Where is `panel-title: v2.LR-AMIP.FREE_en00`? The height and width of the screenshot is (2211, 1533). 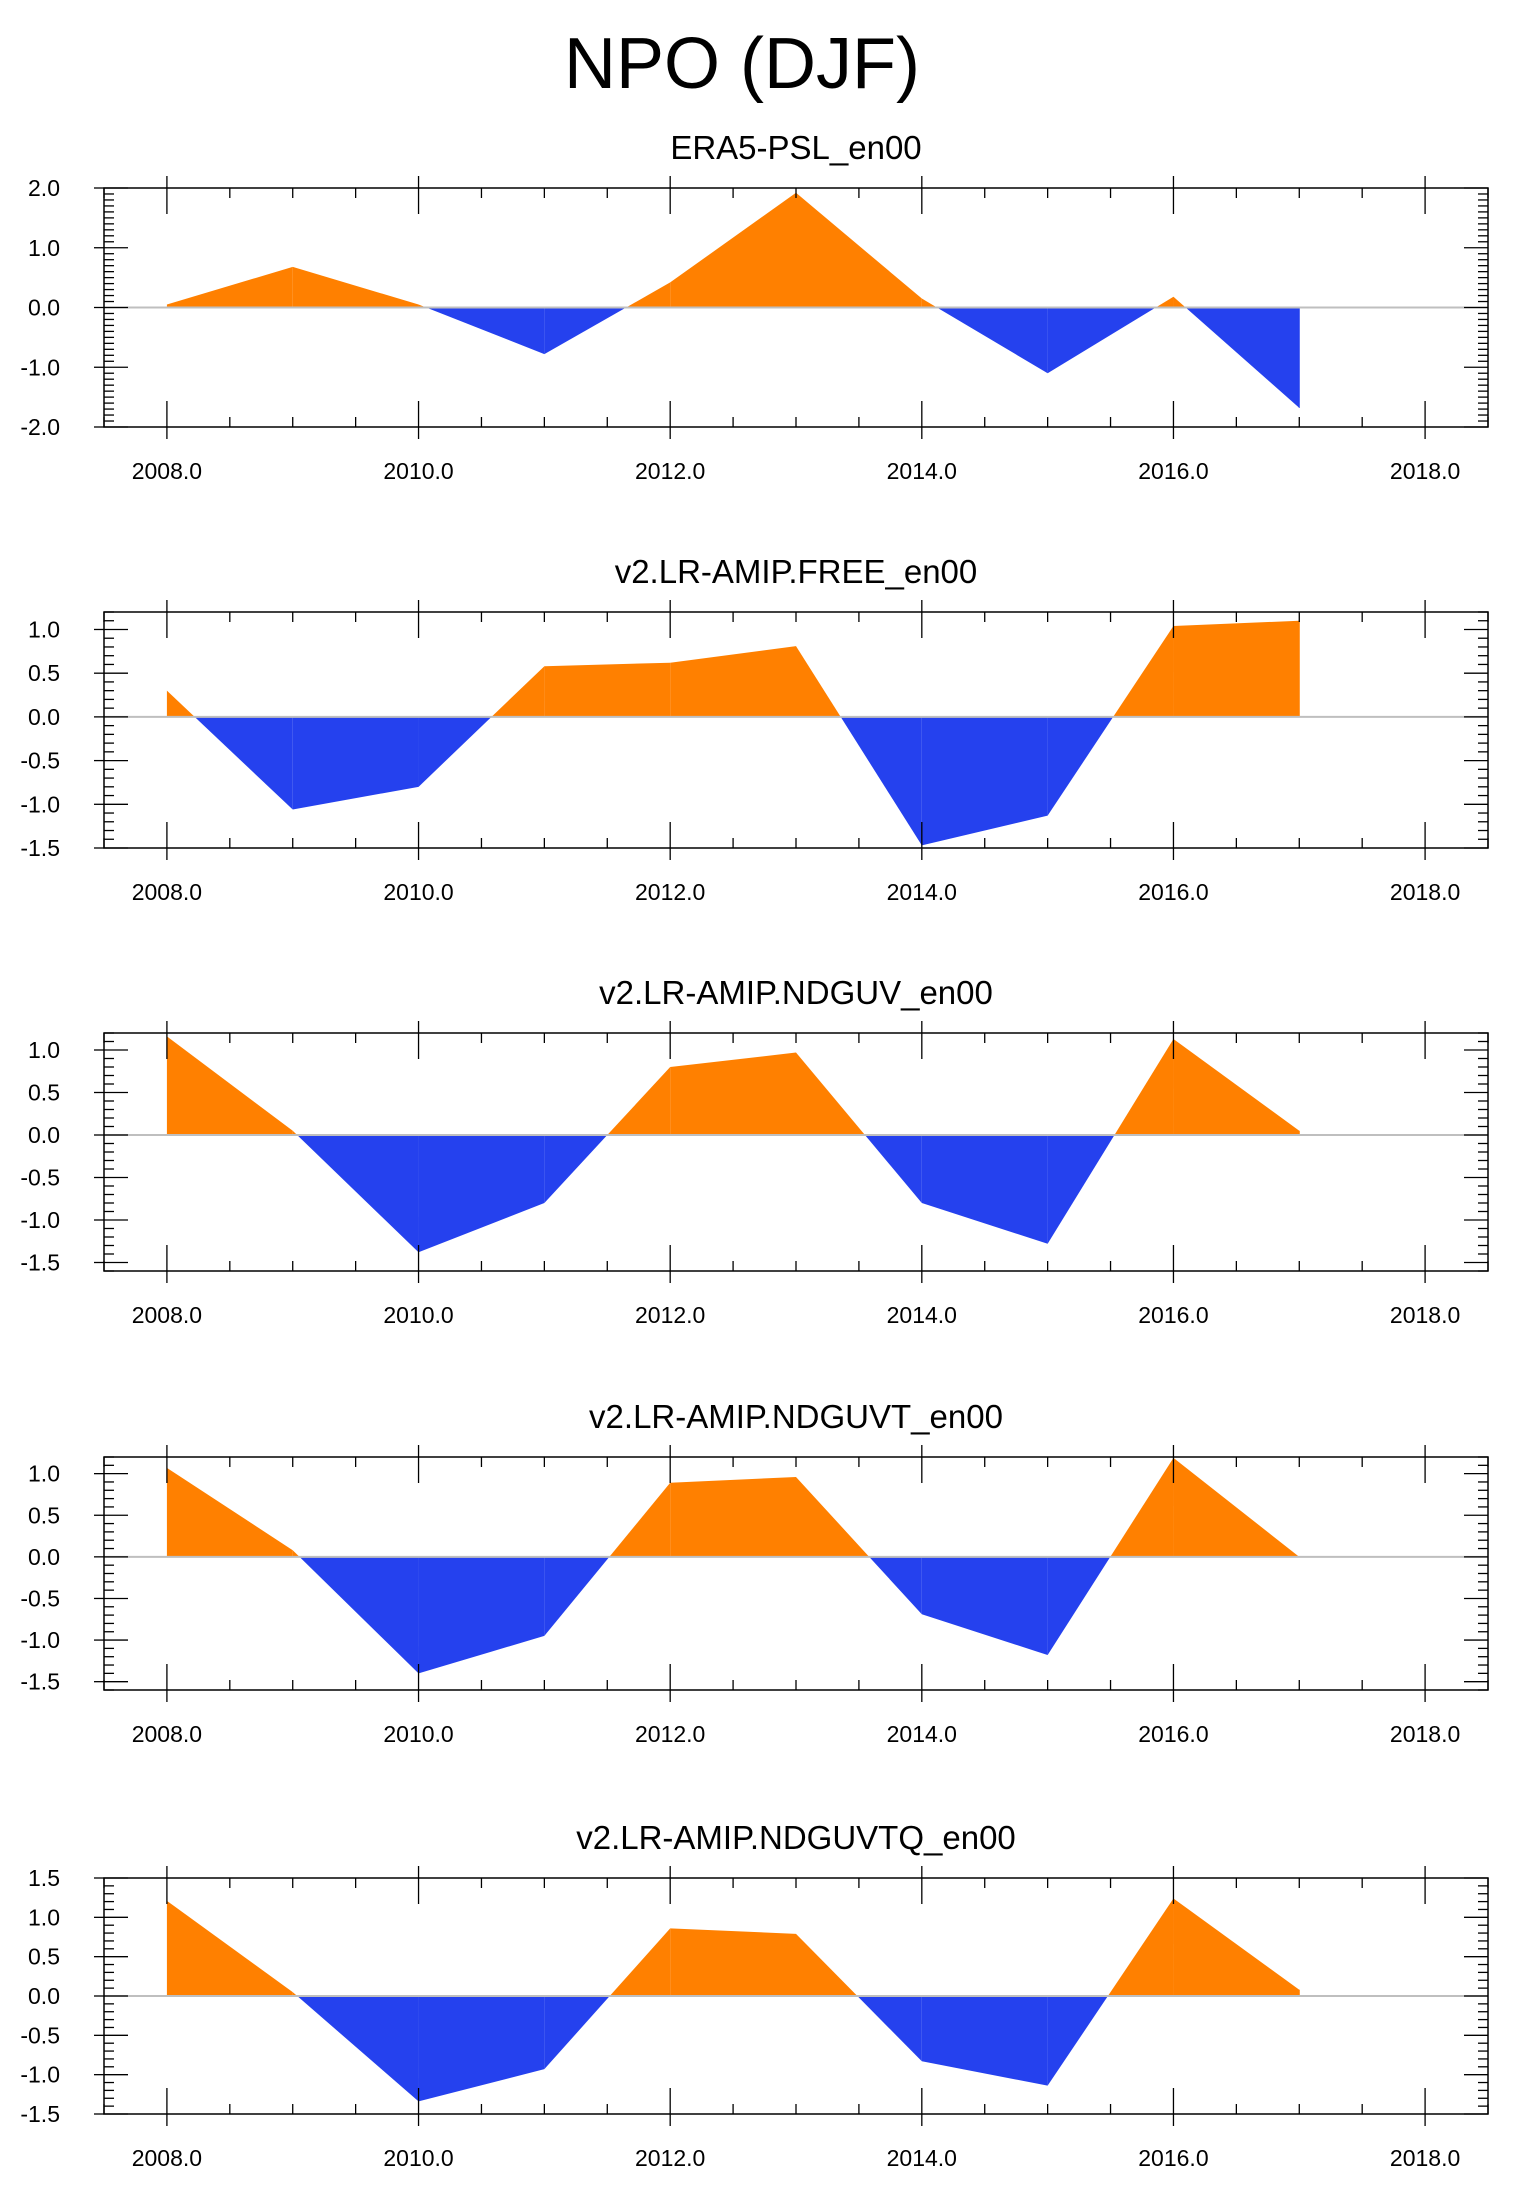
panel-title: v2.LR-AMIP.FREE_en00 is located at coordinates (796, 571).